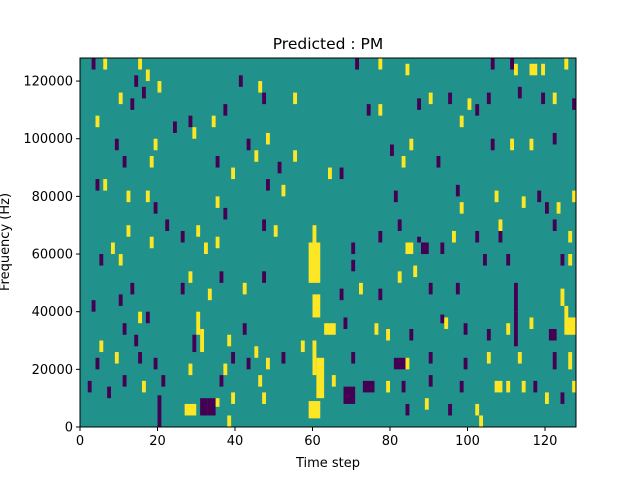 This screenshot has width=640, height=480. Describe the element at coordinates (48, 82) in the screenshot. I see `y-tick-label: 120000` at that location.